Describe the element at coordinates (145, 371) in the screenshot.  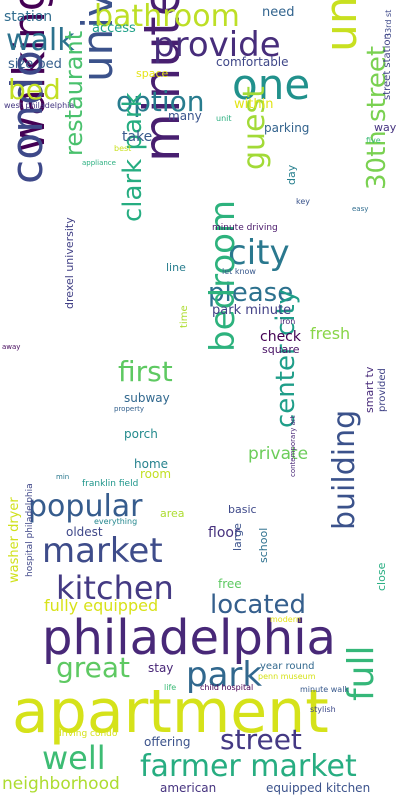
I see `word: first` at that location.